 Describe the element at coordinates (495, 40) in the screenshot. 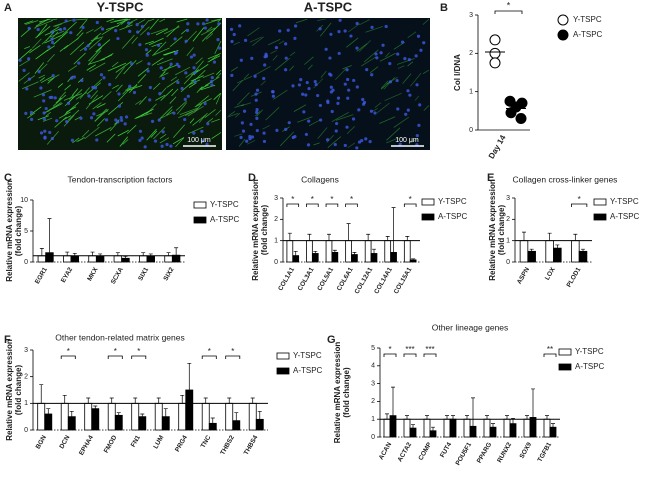

I see `point` at that location.